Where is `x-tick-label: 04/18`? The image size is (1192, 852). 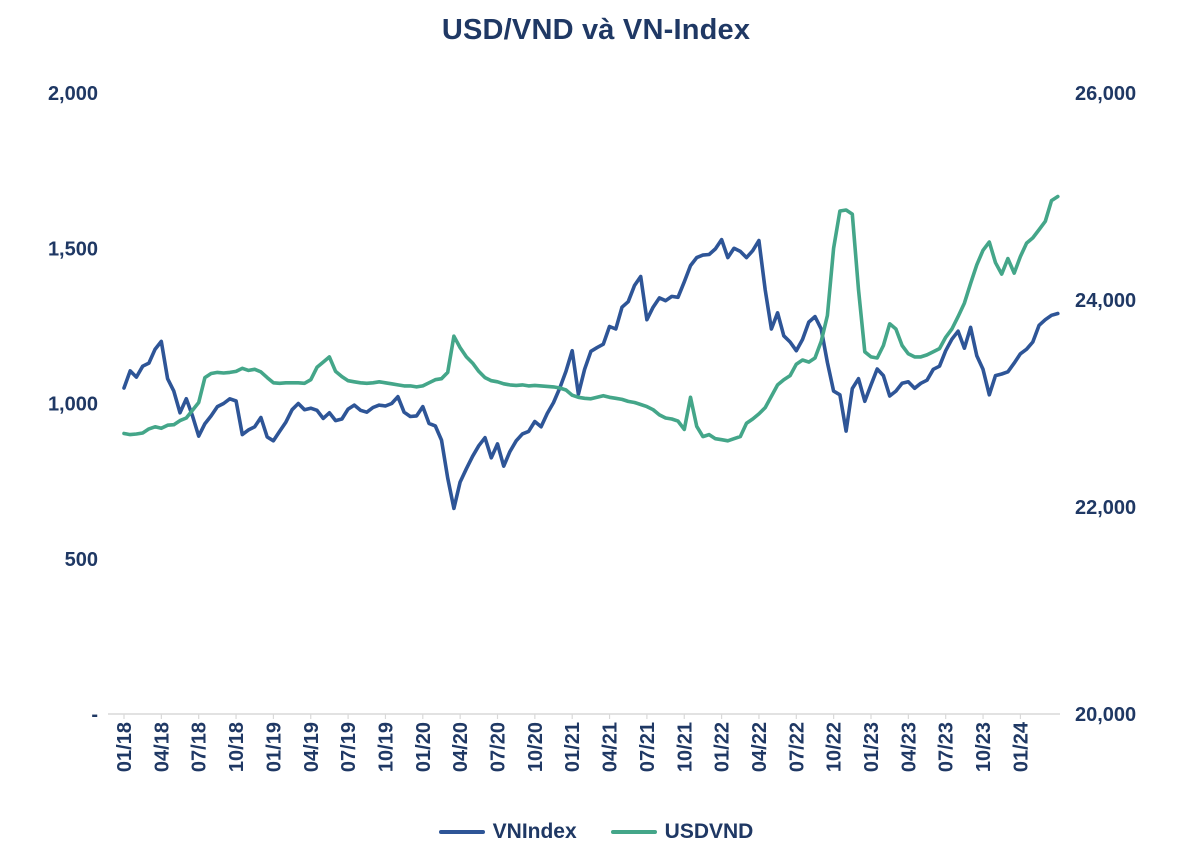
x-tick-label: 04/18 is located at coordinates (162, 747).